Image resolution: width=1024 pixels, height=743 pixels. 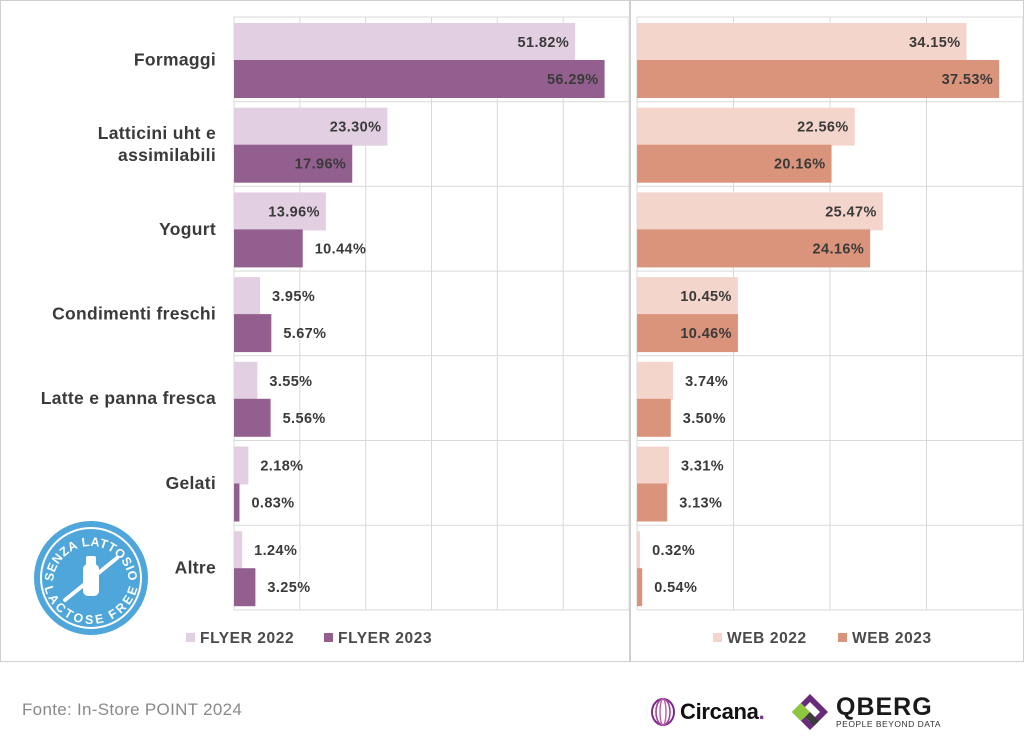 What do you see at coordinates (356, 128) in the screenshot?
I see `left-value-label-flyer-2022-1: 23.30%` at bounding box center [356, 128].